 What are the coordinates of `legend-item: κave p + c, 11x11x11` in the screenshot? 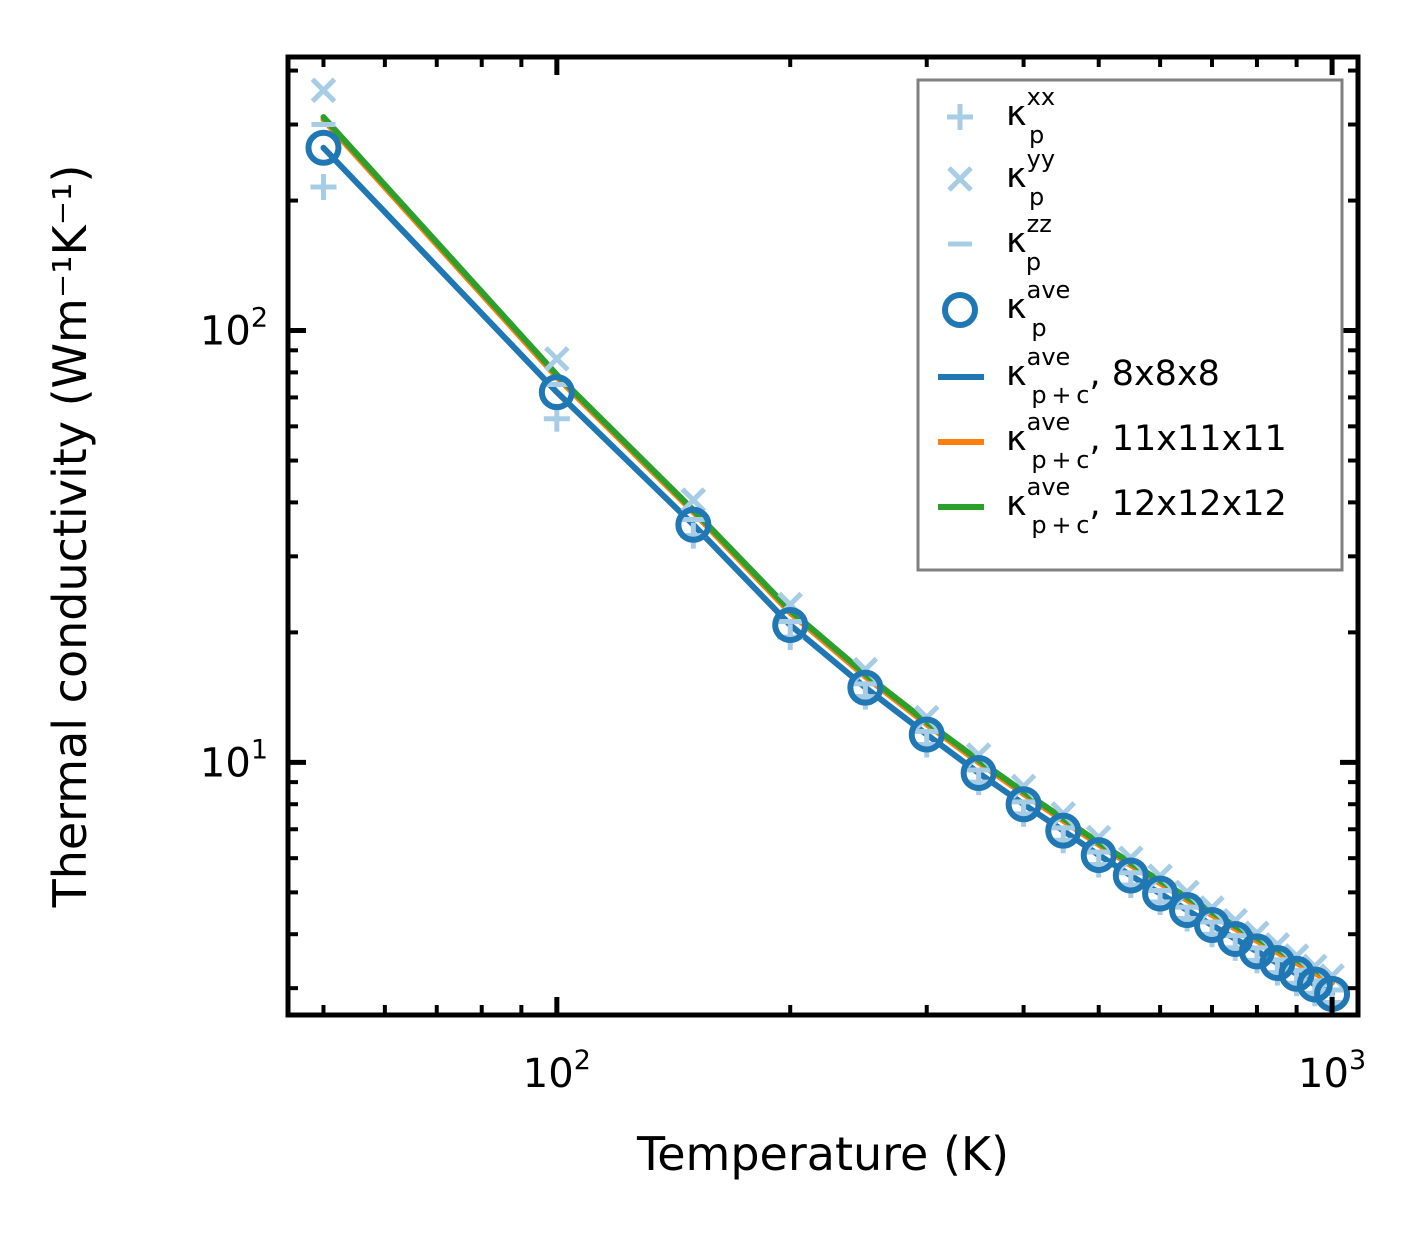 It's located at (1112, 441).